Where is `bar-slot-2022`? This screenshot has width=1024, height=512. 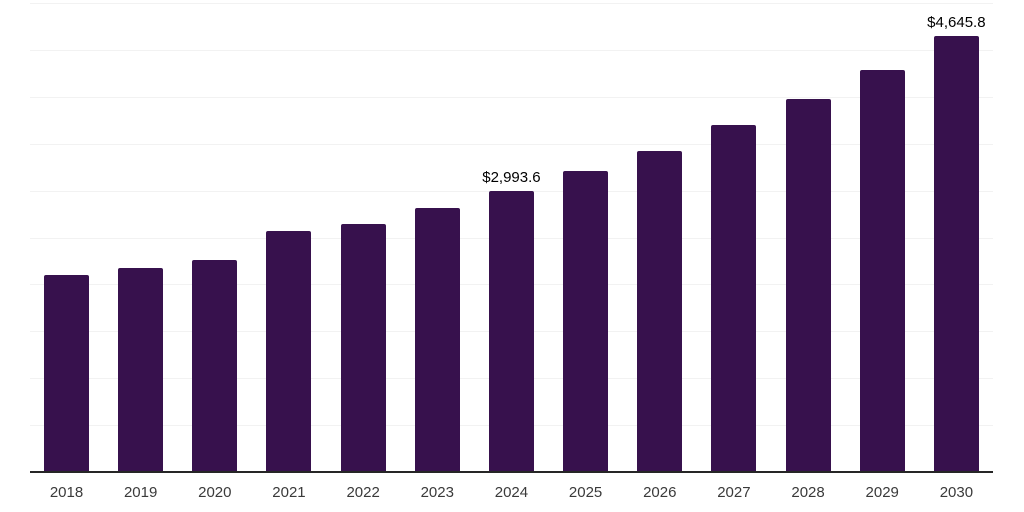
bar-slot-2022 is located at coordinates (363, 347).